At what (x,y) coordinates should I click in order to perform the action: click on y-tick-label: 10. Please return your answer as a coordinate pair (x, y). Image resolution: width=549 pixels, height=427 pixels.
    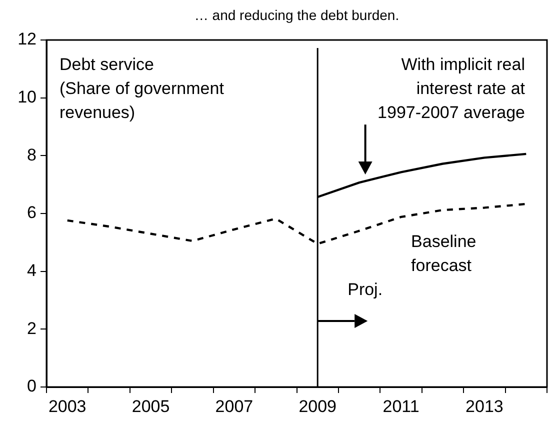
    Looking at the image, I should click on (27, 97).